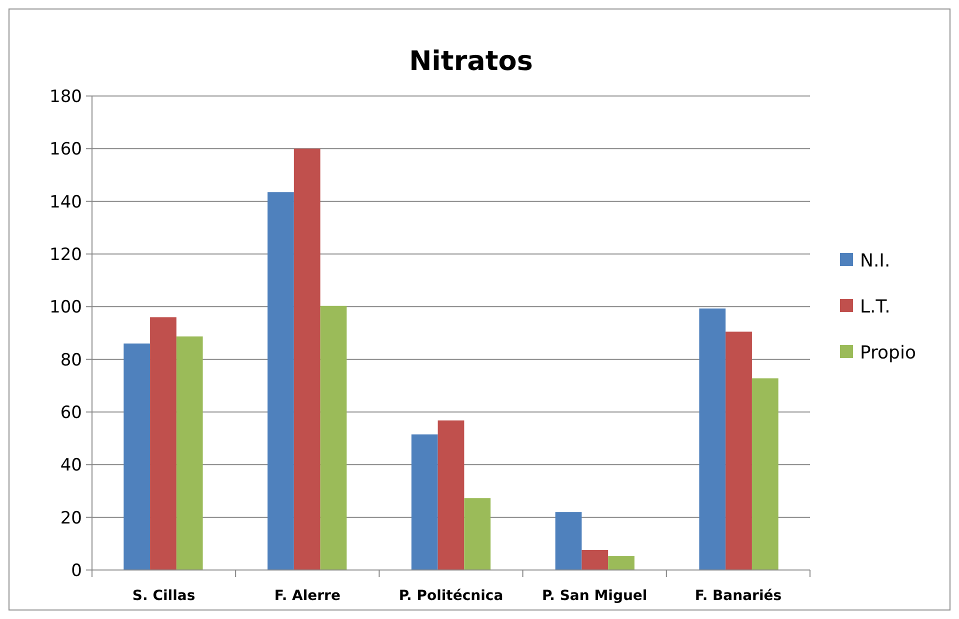  I want to click on y-tick-label: 100, so click(66, 308).